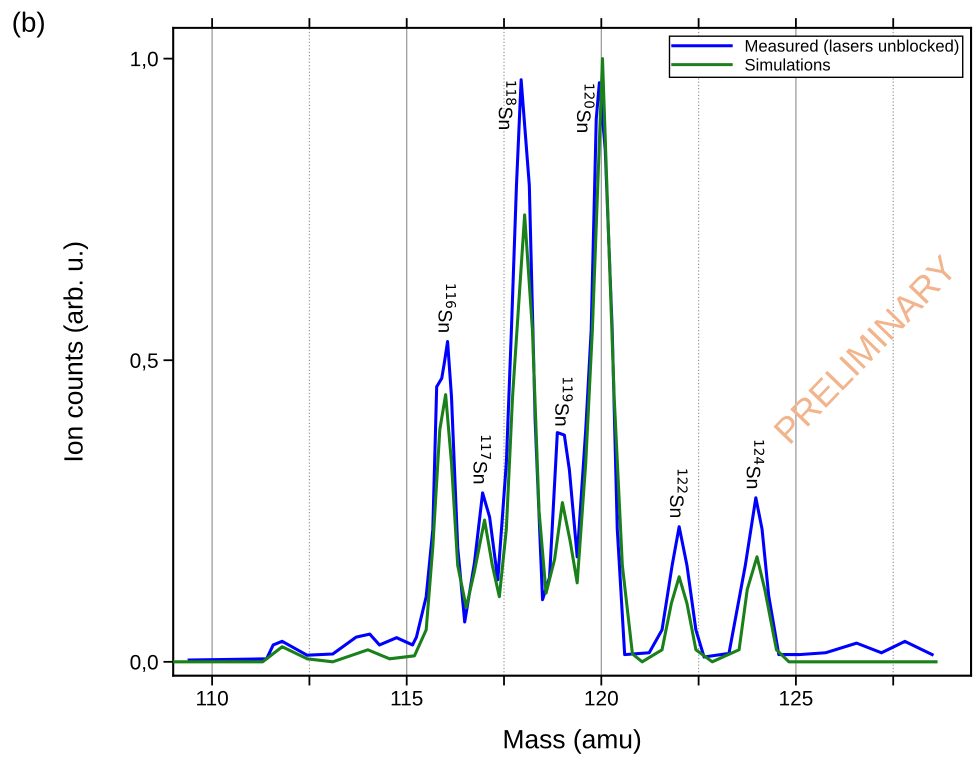  What do you see at coordinates (679, 494) in the screenshot?
I see `annotation: $^{122}$Sn` at bounding box center [679, 494].